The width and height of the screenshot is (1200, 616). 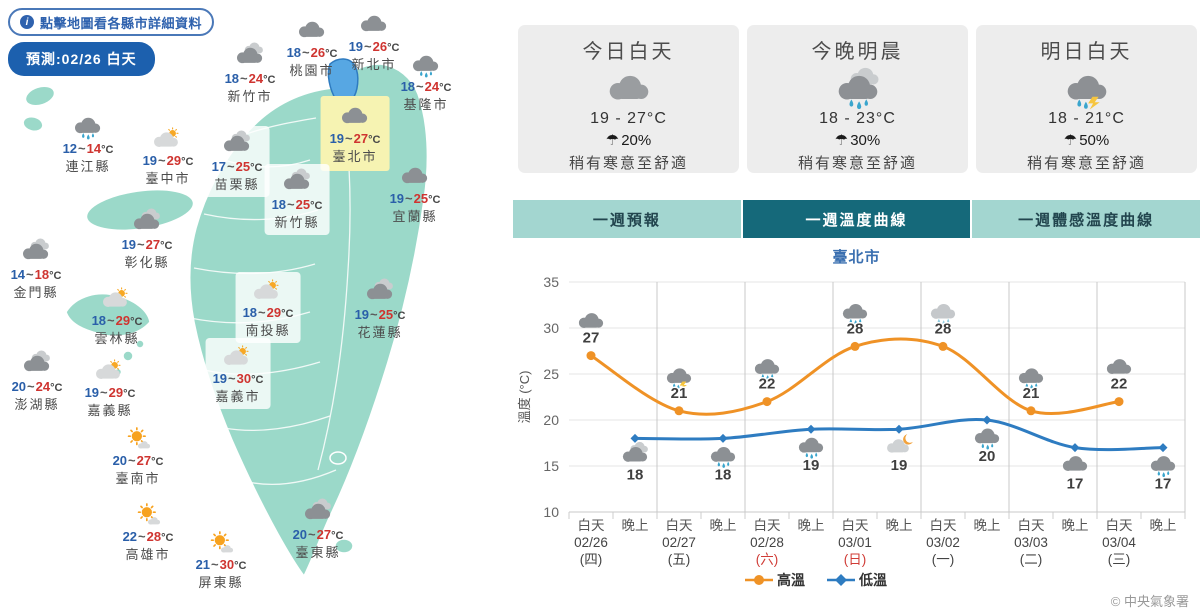 I want to click on x-label-weekday: (六), so click(x=767, y=559).